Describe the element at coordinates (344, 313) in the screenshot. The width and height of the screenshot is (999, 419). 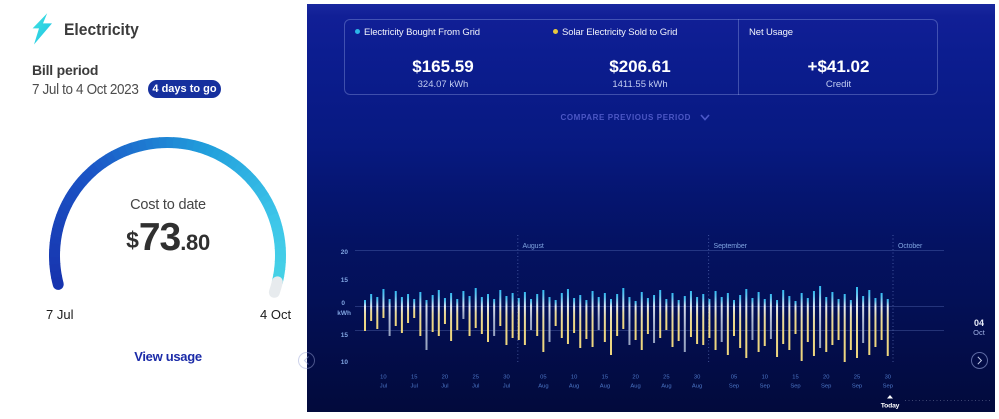
I see `svg-text: kWh` at that location.